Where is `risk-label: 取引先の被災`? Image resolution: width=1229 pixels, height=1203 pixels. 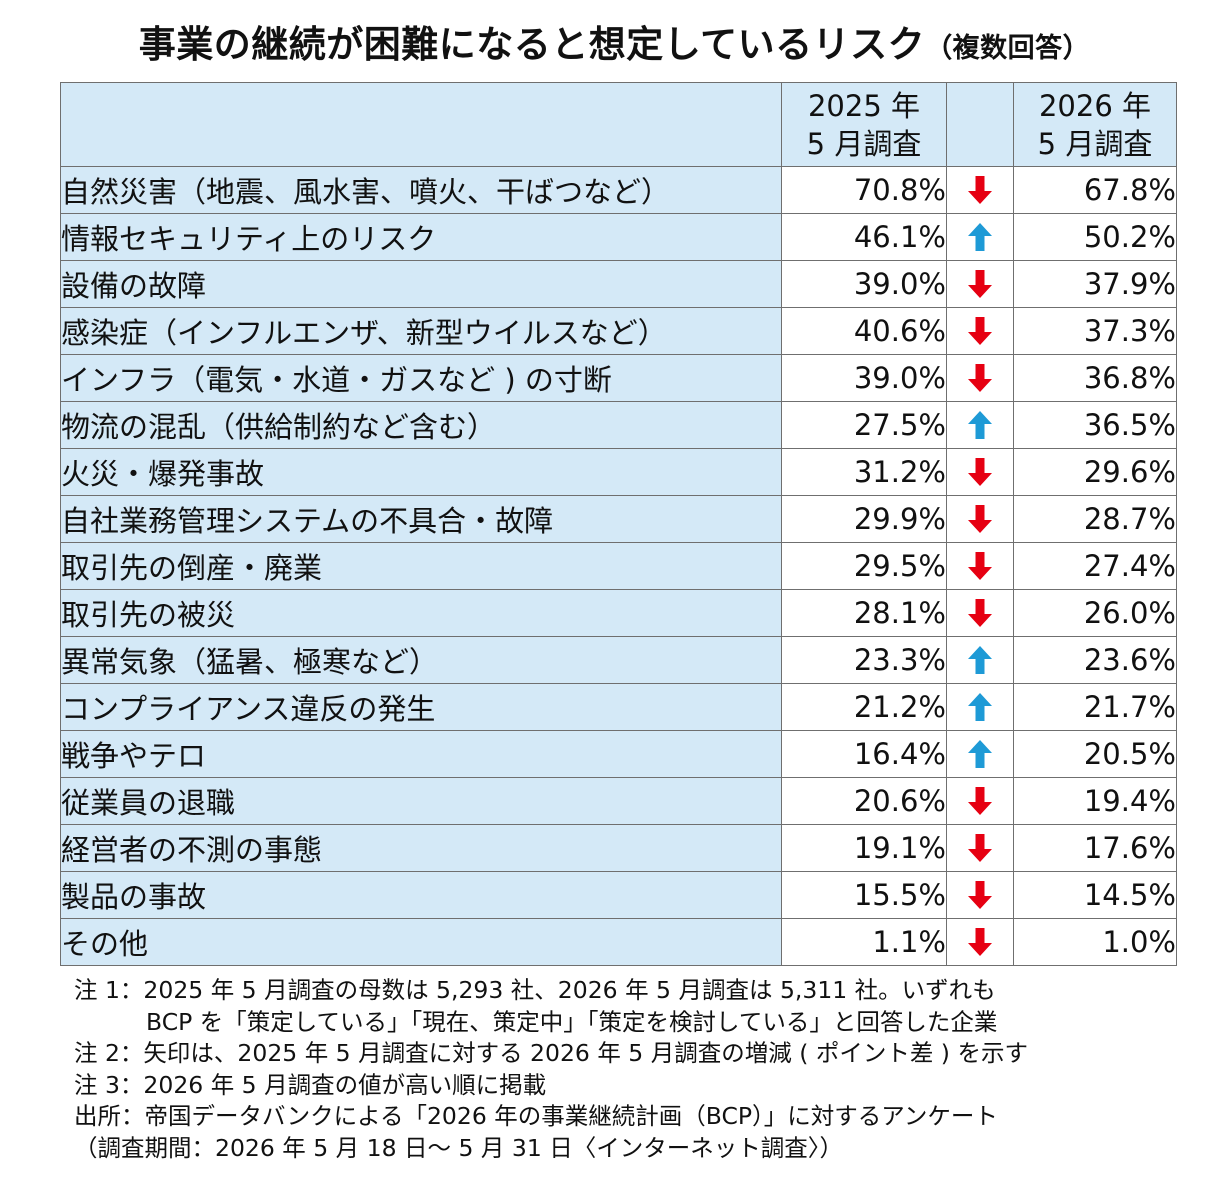 risk-label: 取引先の被災 is located at coordinates (421, 613).